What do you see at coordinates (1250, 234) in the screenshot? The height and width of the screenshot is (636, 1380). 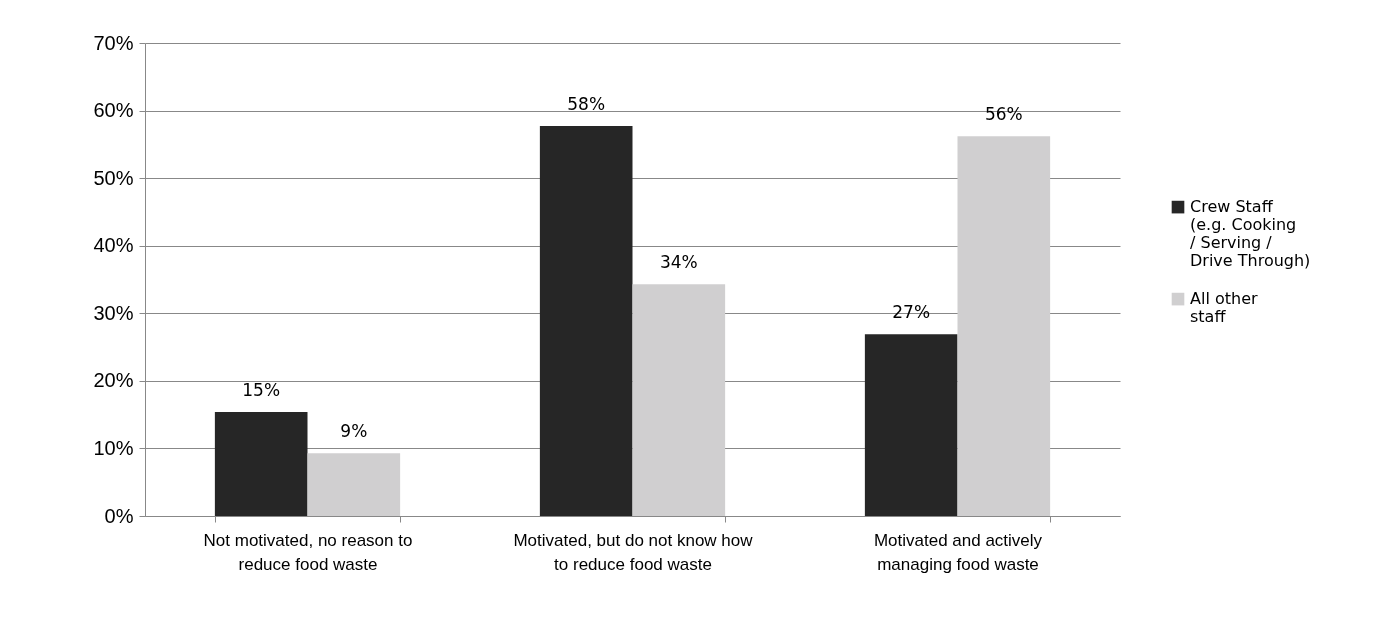 I see `legend-label: Crew Staff (e.g. Cooking / Serving / Drive Through)` at bounding box center [1250, 234].